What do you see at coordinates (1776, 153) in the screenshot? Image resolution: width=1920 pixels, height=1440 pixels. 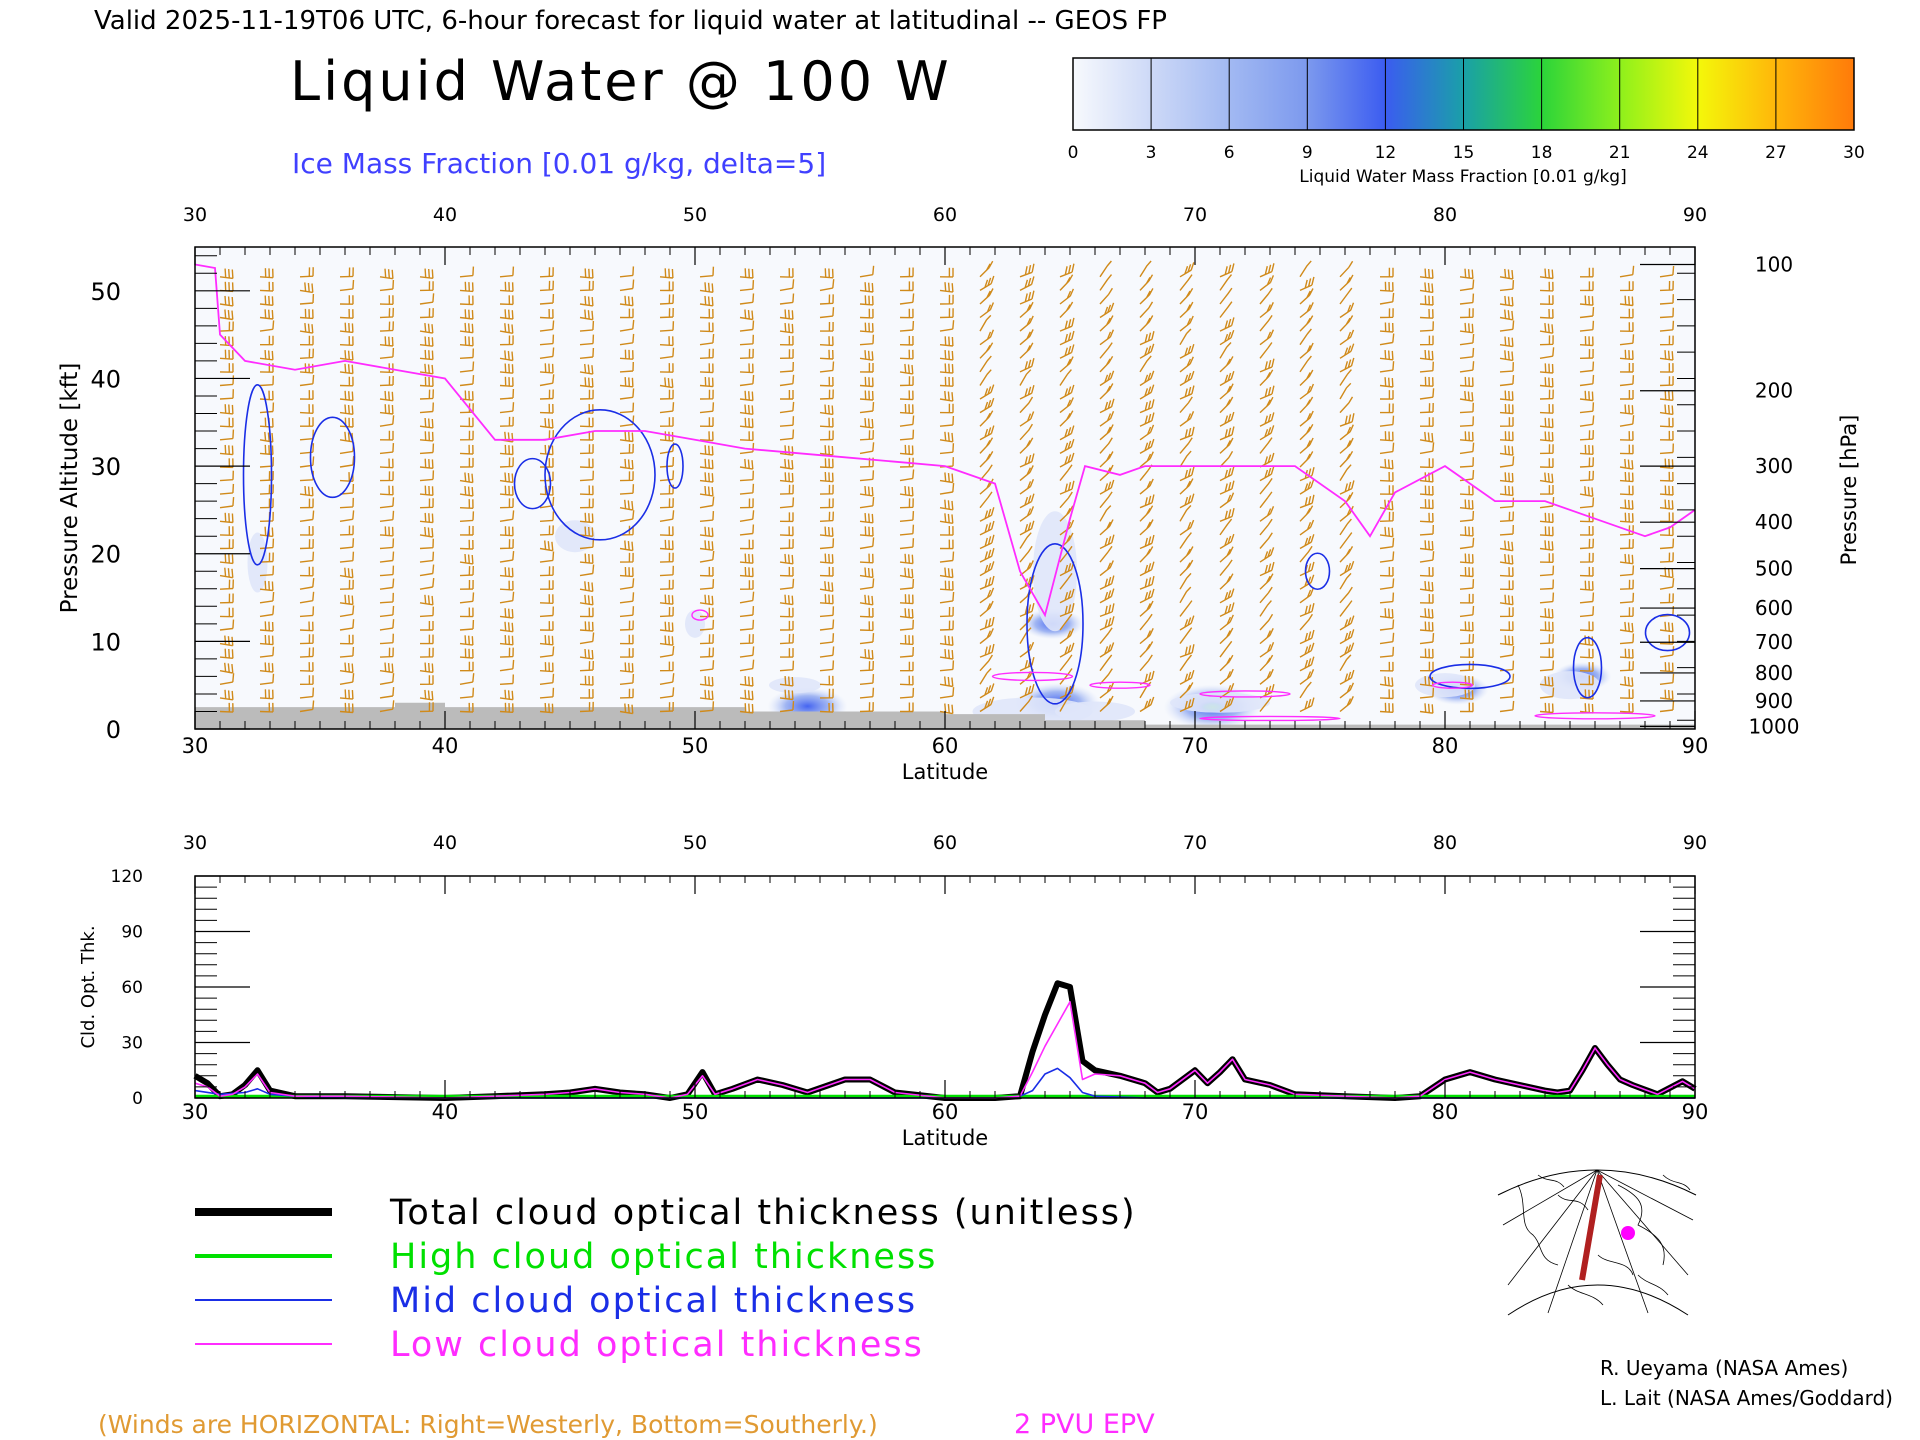 I see `colorbar-tick-label: 27` at bounding box center [1776, 153].